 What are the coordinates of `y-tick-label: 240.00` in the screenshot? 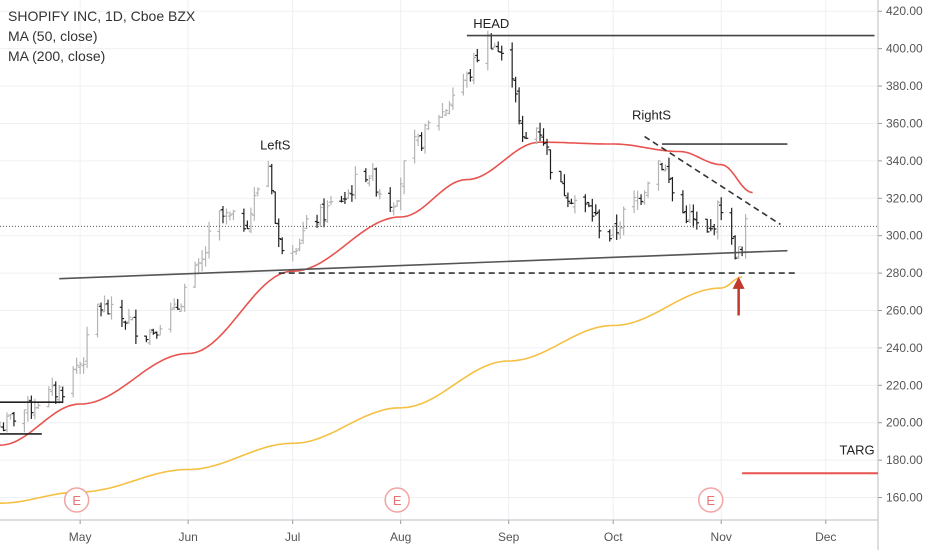 It's located at (904, 348).